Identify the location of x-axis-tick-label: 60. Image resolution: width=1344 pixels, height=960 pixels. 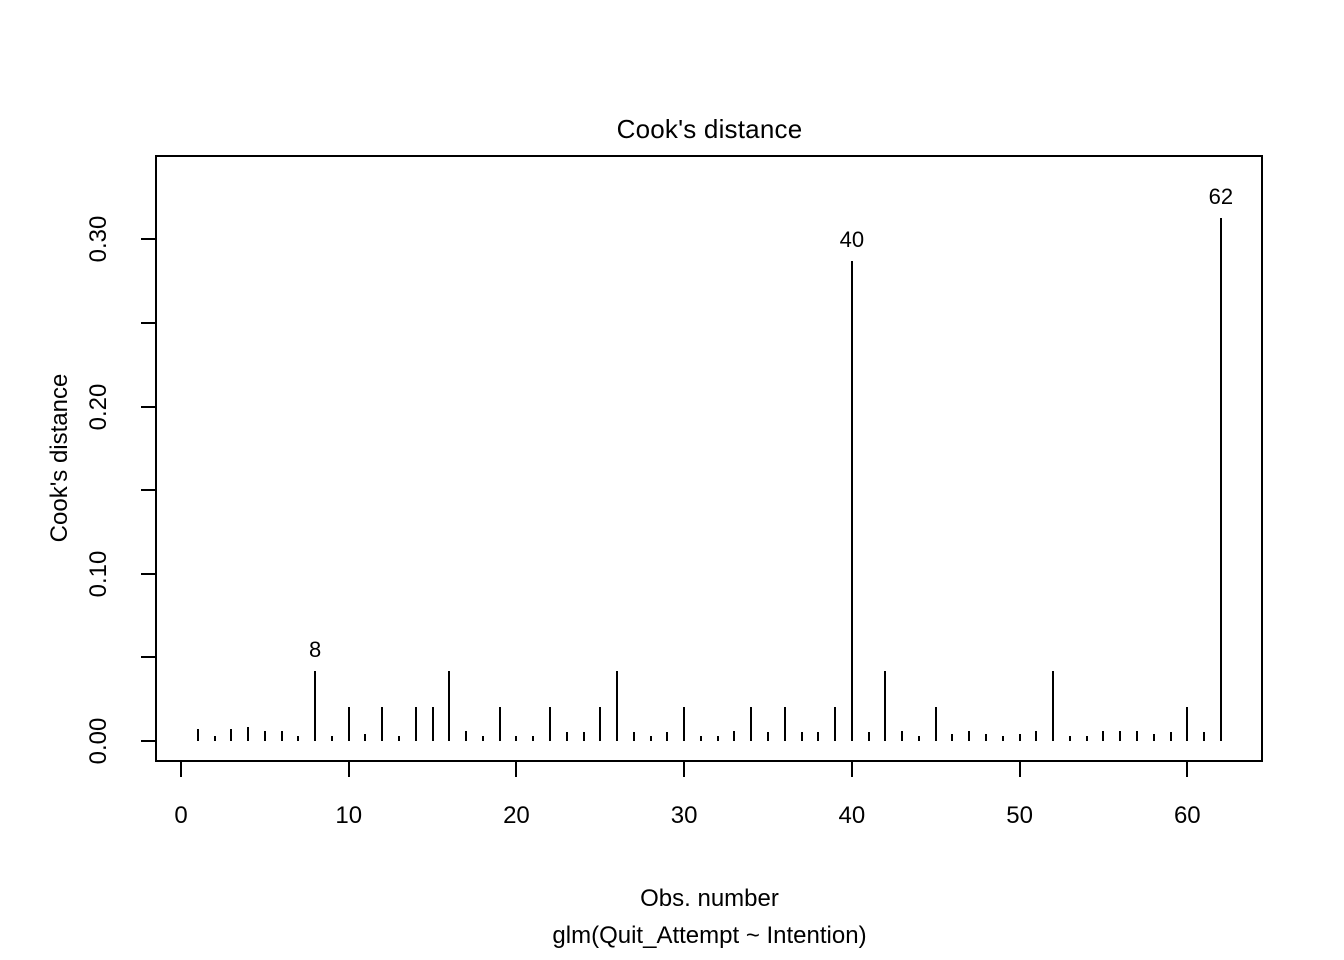
(1187, 815).